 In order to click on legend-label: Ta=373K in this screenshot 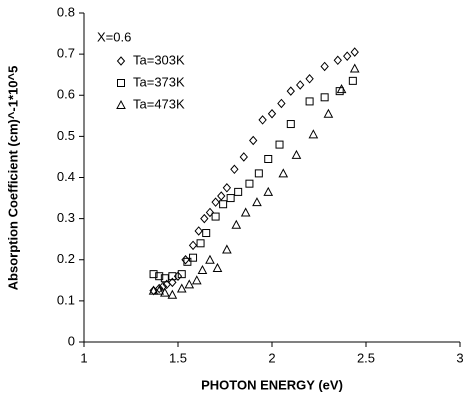, I will do `click(159, 81)`.